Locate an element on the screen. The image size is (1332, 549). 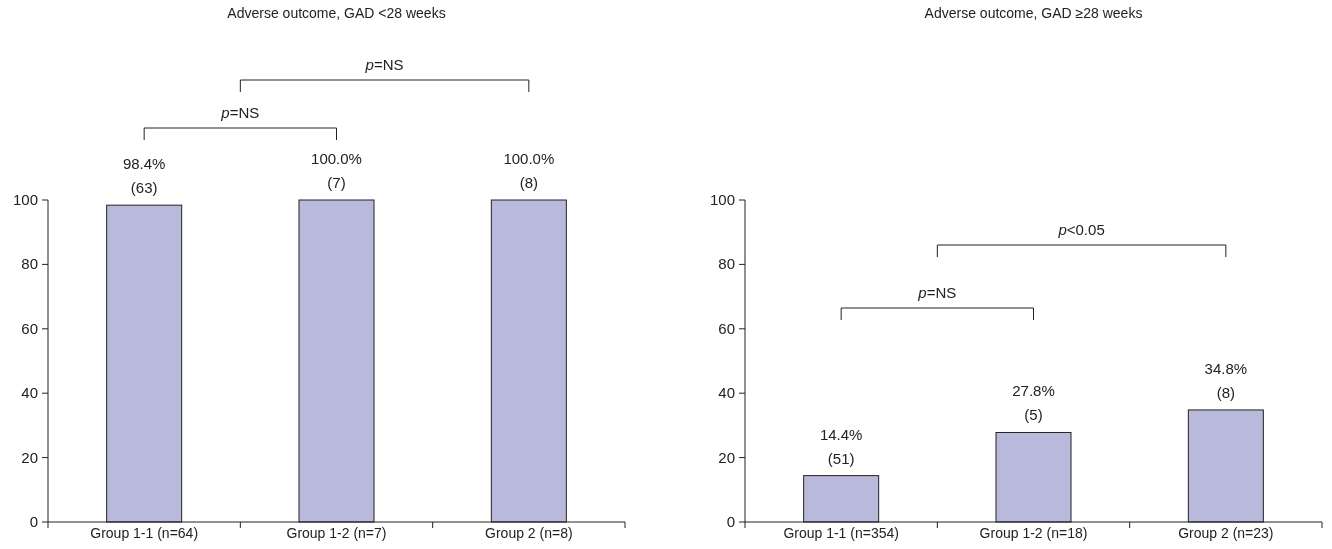
x-tick-label: Group 1-2 (n=18) is located at coordinates (1033, 533).